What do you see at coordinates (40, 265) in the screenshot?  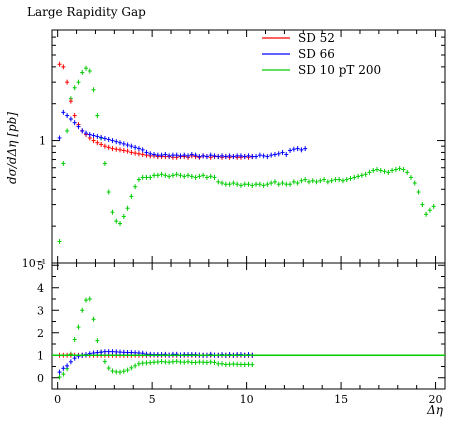 I see `ratio-y-tick-label: 5` at bounding box center [40, 265].